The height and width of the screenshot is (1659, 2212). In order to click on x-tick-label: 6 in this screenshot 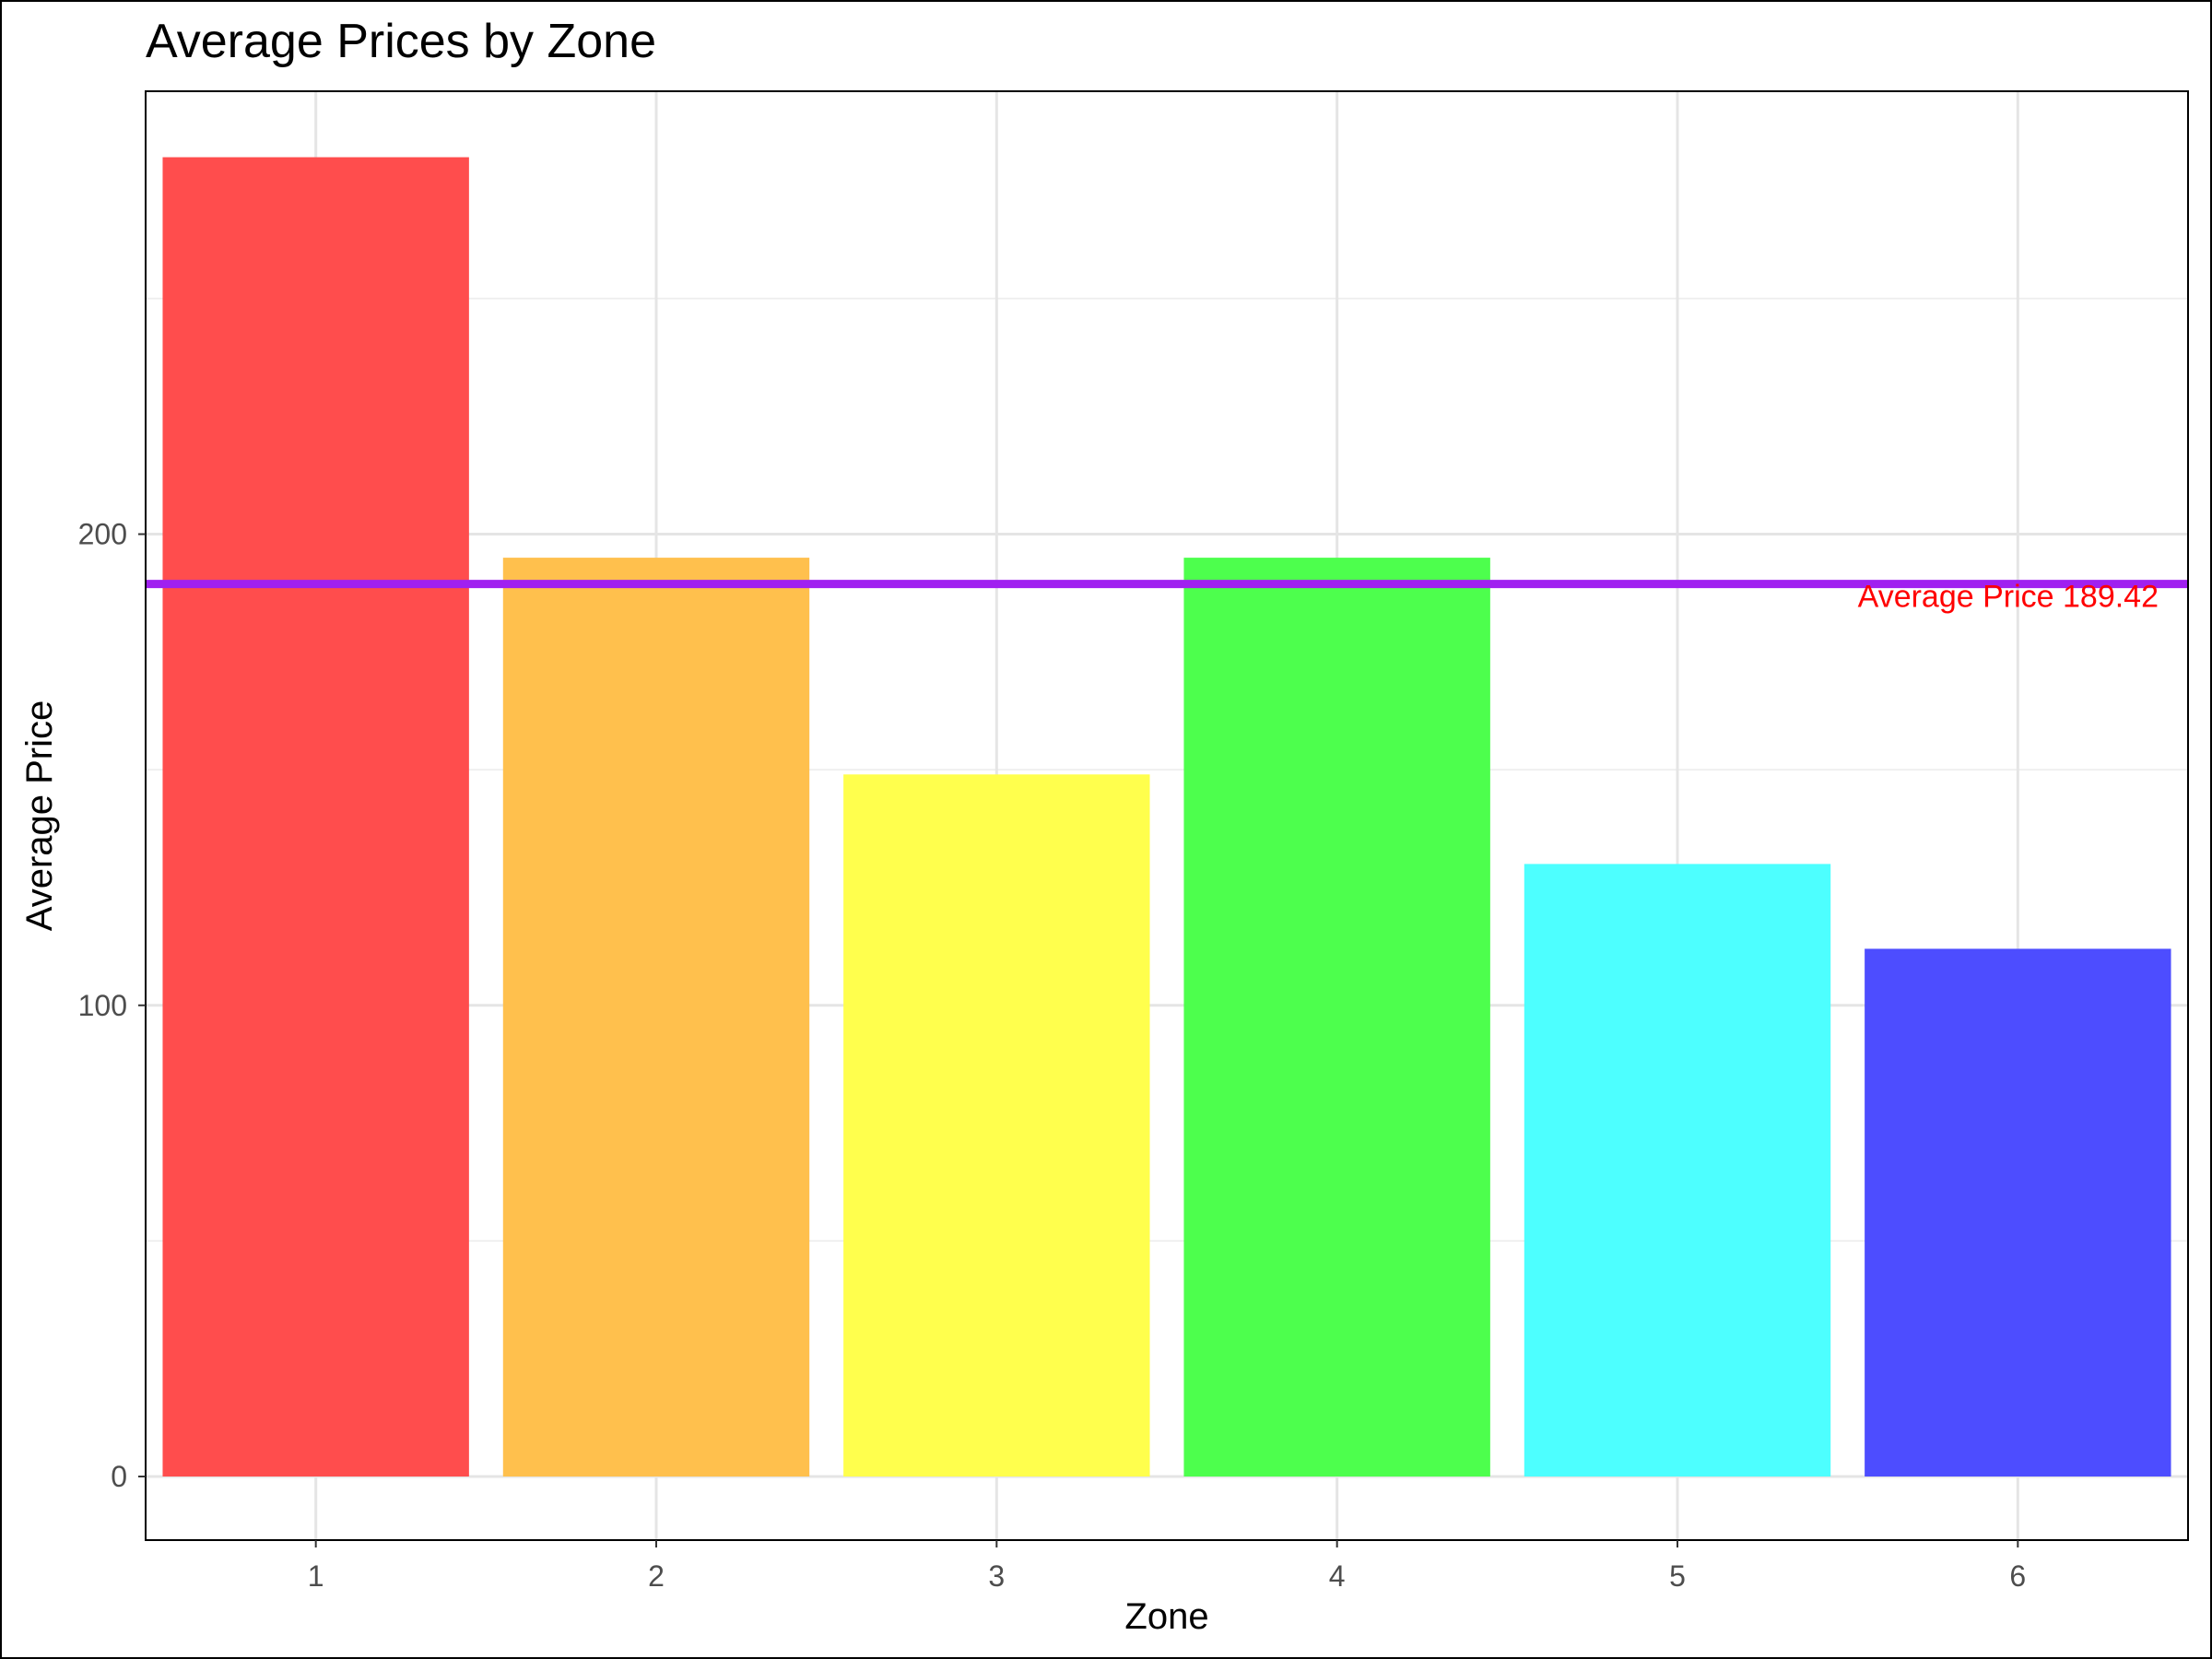, I will do `click(2017, 1576)`.